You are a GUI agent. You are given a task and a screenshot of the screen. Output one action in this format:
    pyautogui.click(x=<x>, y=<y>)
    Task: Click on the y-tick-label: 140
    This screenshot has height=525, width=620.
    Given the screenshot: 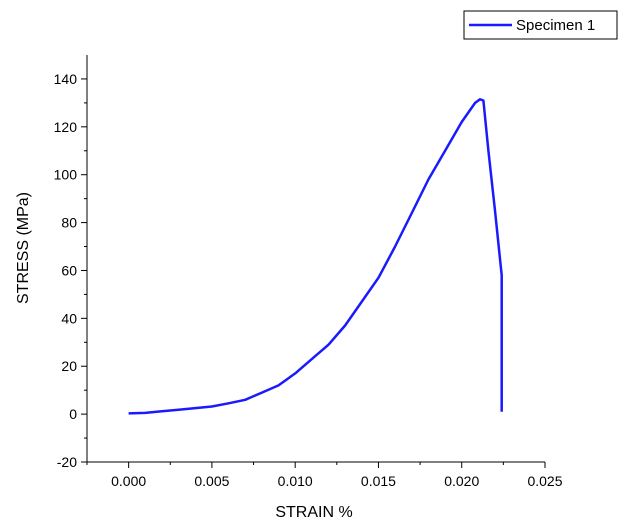 What is the action you would take?
    pyautogui.click(x=66, y=79)
    